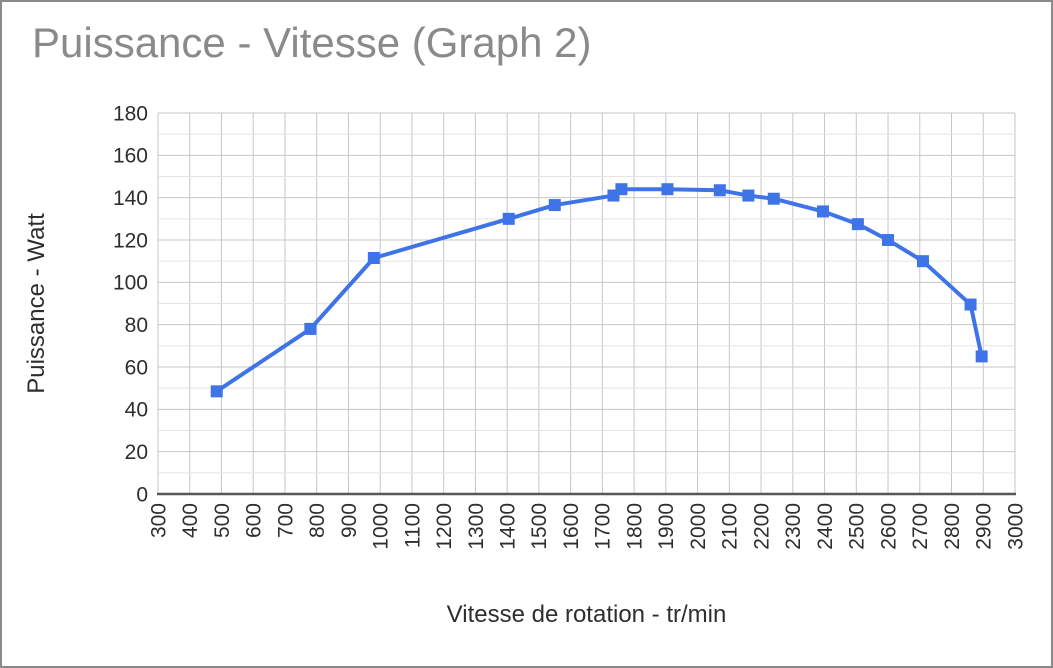 The image size is (1053, 668). Describe the element at coordinates (158, 520) in the screenshot. I see `x-tick-label: 300` at that location.